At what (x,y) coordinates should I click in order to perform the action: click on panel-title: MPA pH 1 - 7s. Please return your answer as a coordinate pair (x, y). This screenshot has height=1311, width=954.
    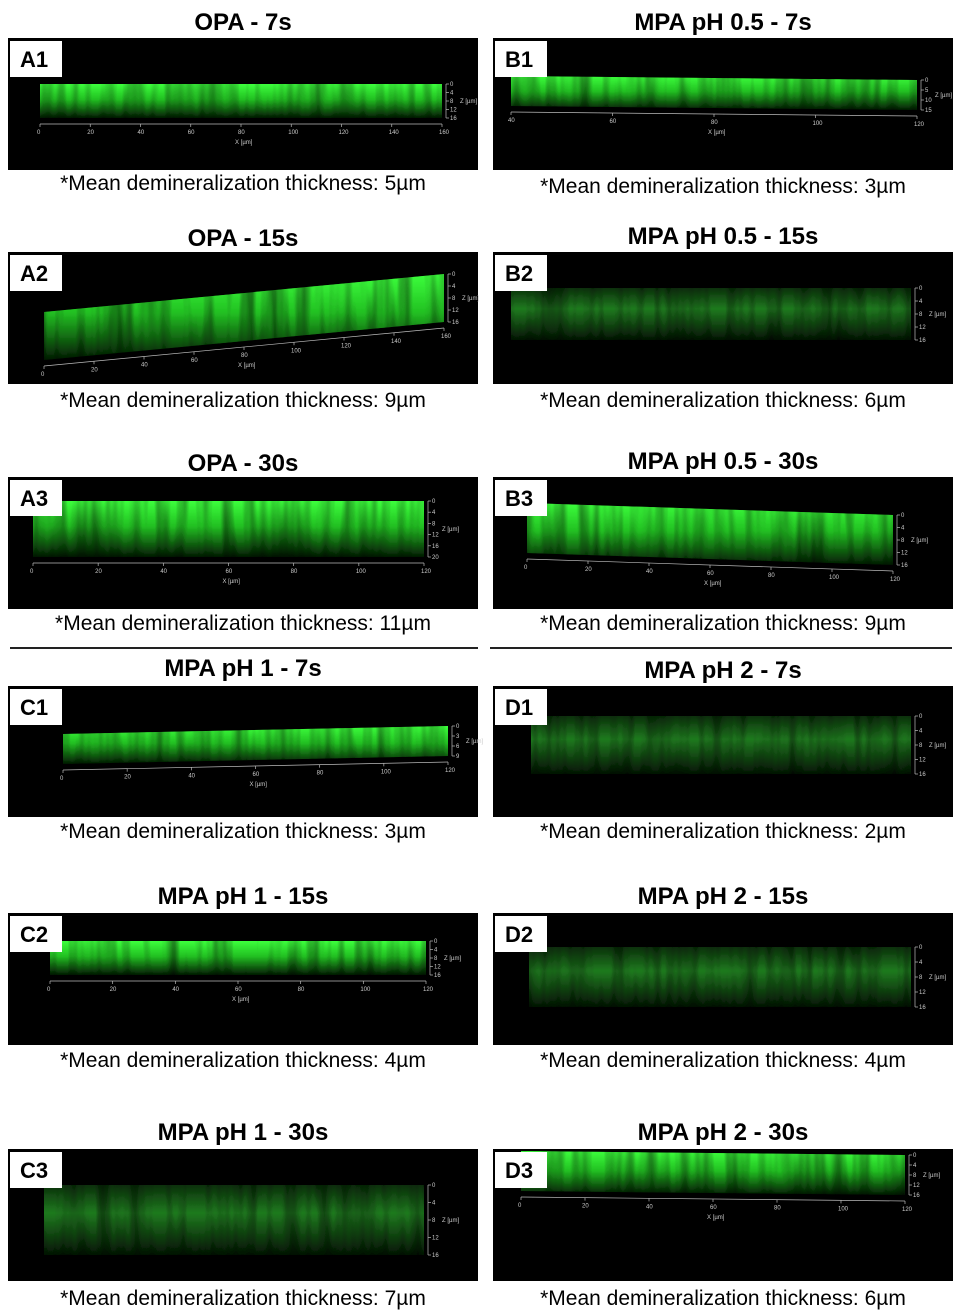
    Looking at the image, I should click on (242, 668).